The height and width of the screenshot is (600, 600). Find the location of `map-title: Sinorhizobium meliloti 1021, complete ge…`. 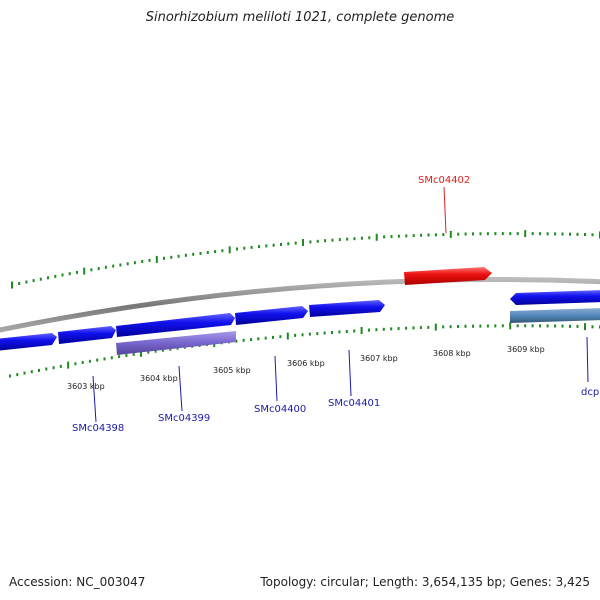

map-title: Sinorhizobium meliloti 1021, complete ge… is located at coordinates (300, 17).